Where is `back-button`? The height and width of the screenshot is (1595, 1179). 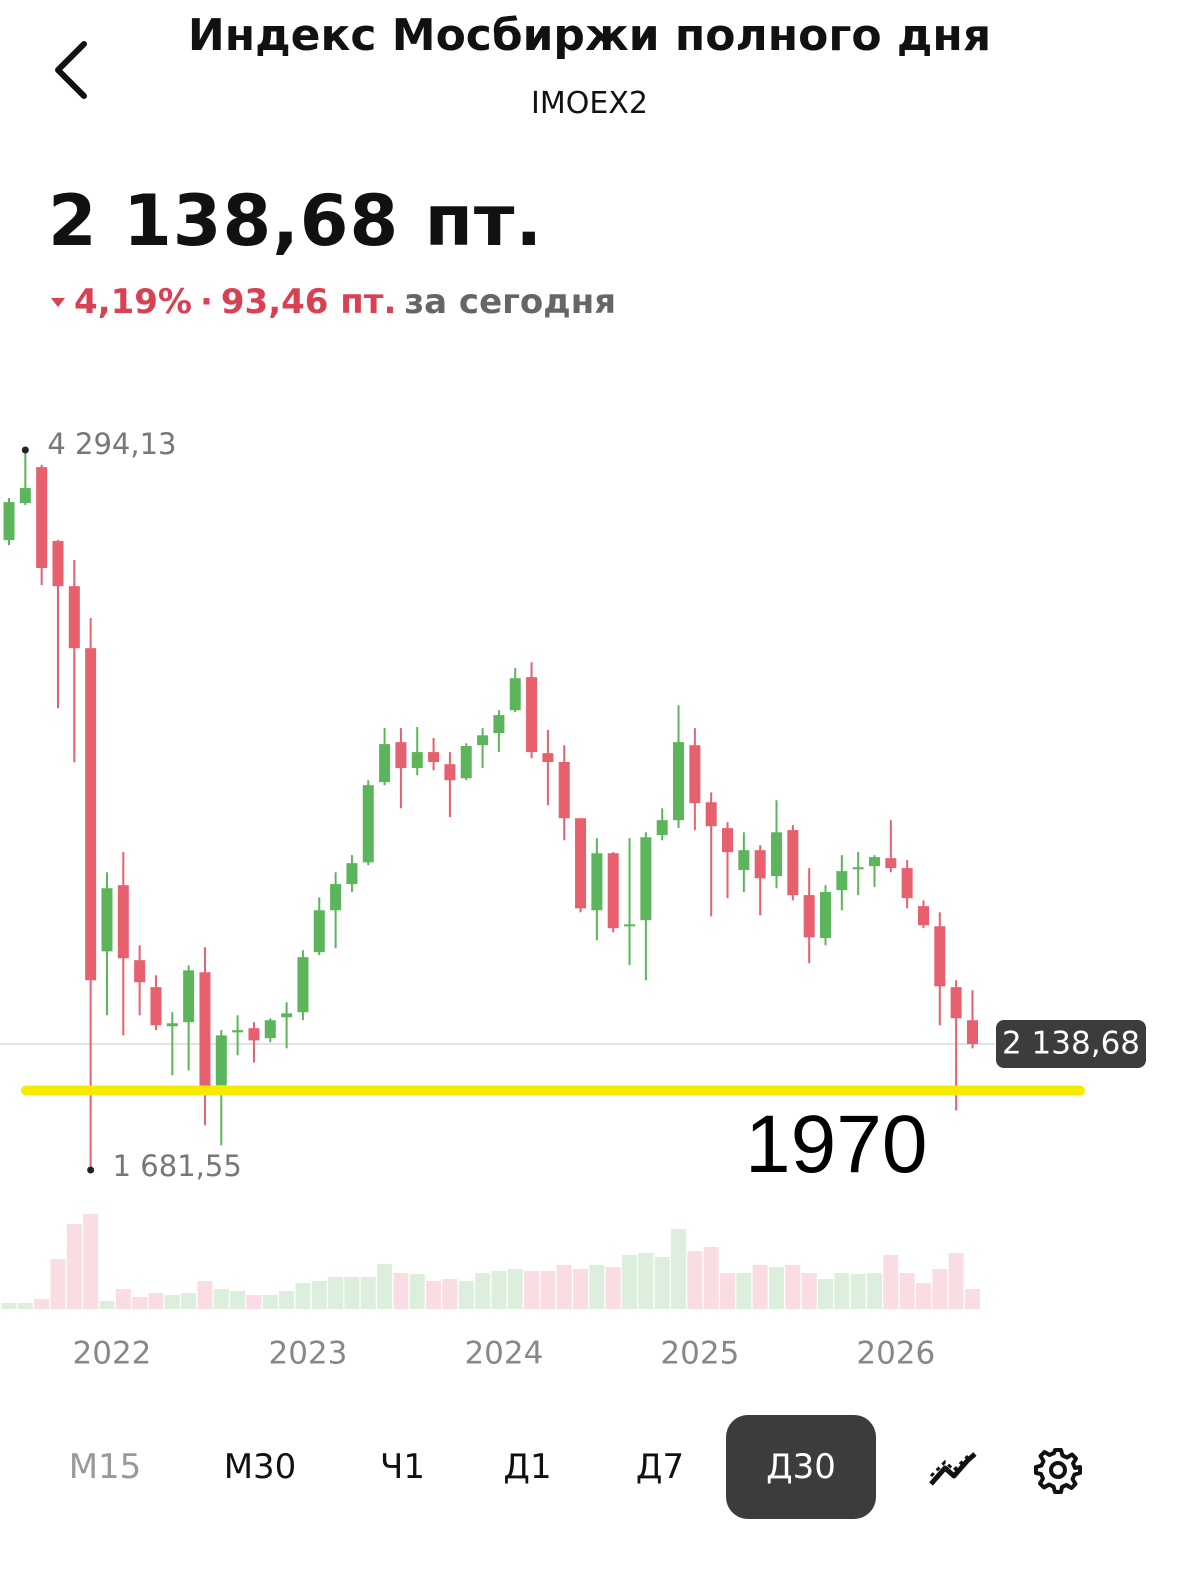
back-button is located at coordinates (74, 71).